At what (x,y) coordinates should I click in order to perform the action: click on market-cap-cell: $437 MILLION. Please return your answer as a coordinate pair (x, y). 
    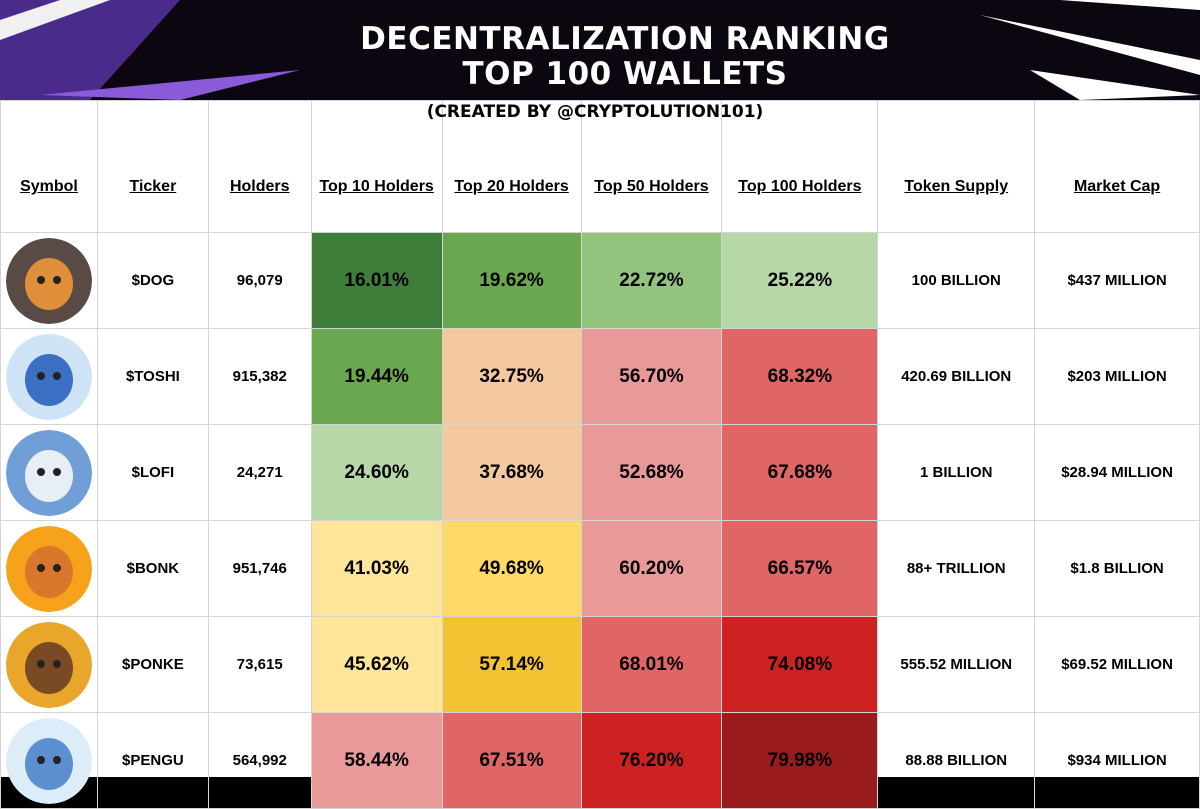
    Looking at the image, I should click on (1117, 280).